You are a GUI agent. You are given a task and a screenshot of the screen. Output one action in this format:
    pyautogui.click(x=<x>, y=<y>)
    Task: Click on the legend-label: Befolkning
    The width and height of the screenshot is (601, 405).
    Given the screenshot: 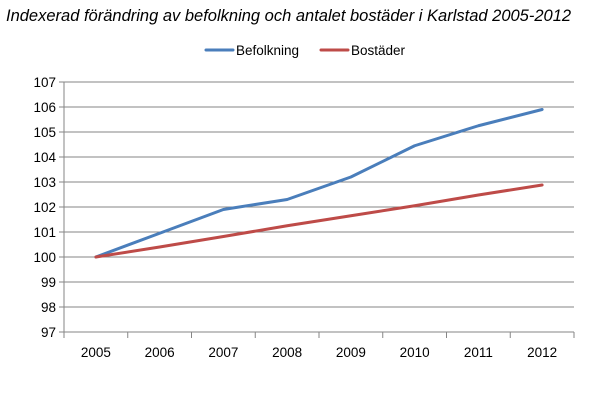 What is the action you would take?
    pyautogui.click(x=267, y=50)
    